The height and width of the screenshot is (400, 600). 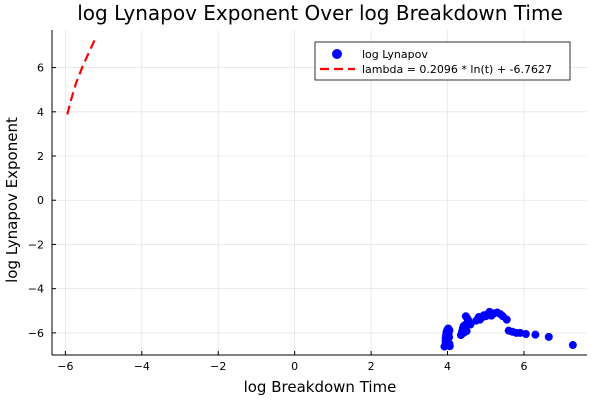 What do you see at coordinates (40, 156) in the screenshot?
I see `y-tick-label: 2` at bounding box center [40, 156].